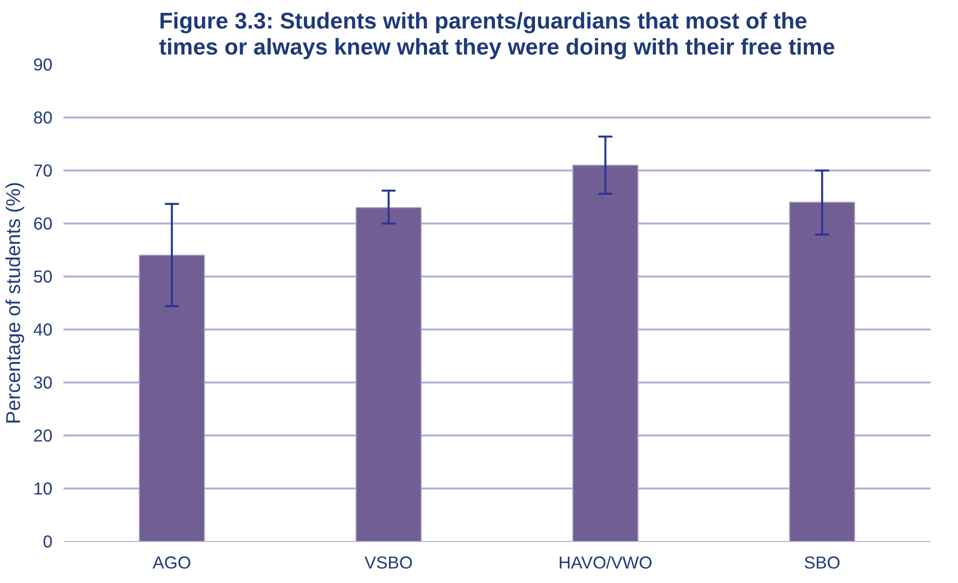 This screenshot has width=958, height=583. What do you see at coordinates (43, 64) in the screenshot?
I see `y-tick-label: 90` at bounding box center [43, 64].